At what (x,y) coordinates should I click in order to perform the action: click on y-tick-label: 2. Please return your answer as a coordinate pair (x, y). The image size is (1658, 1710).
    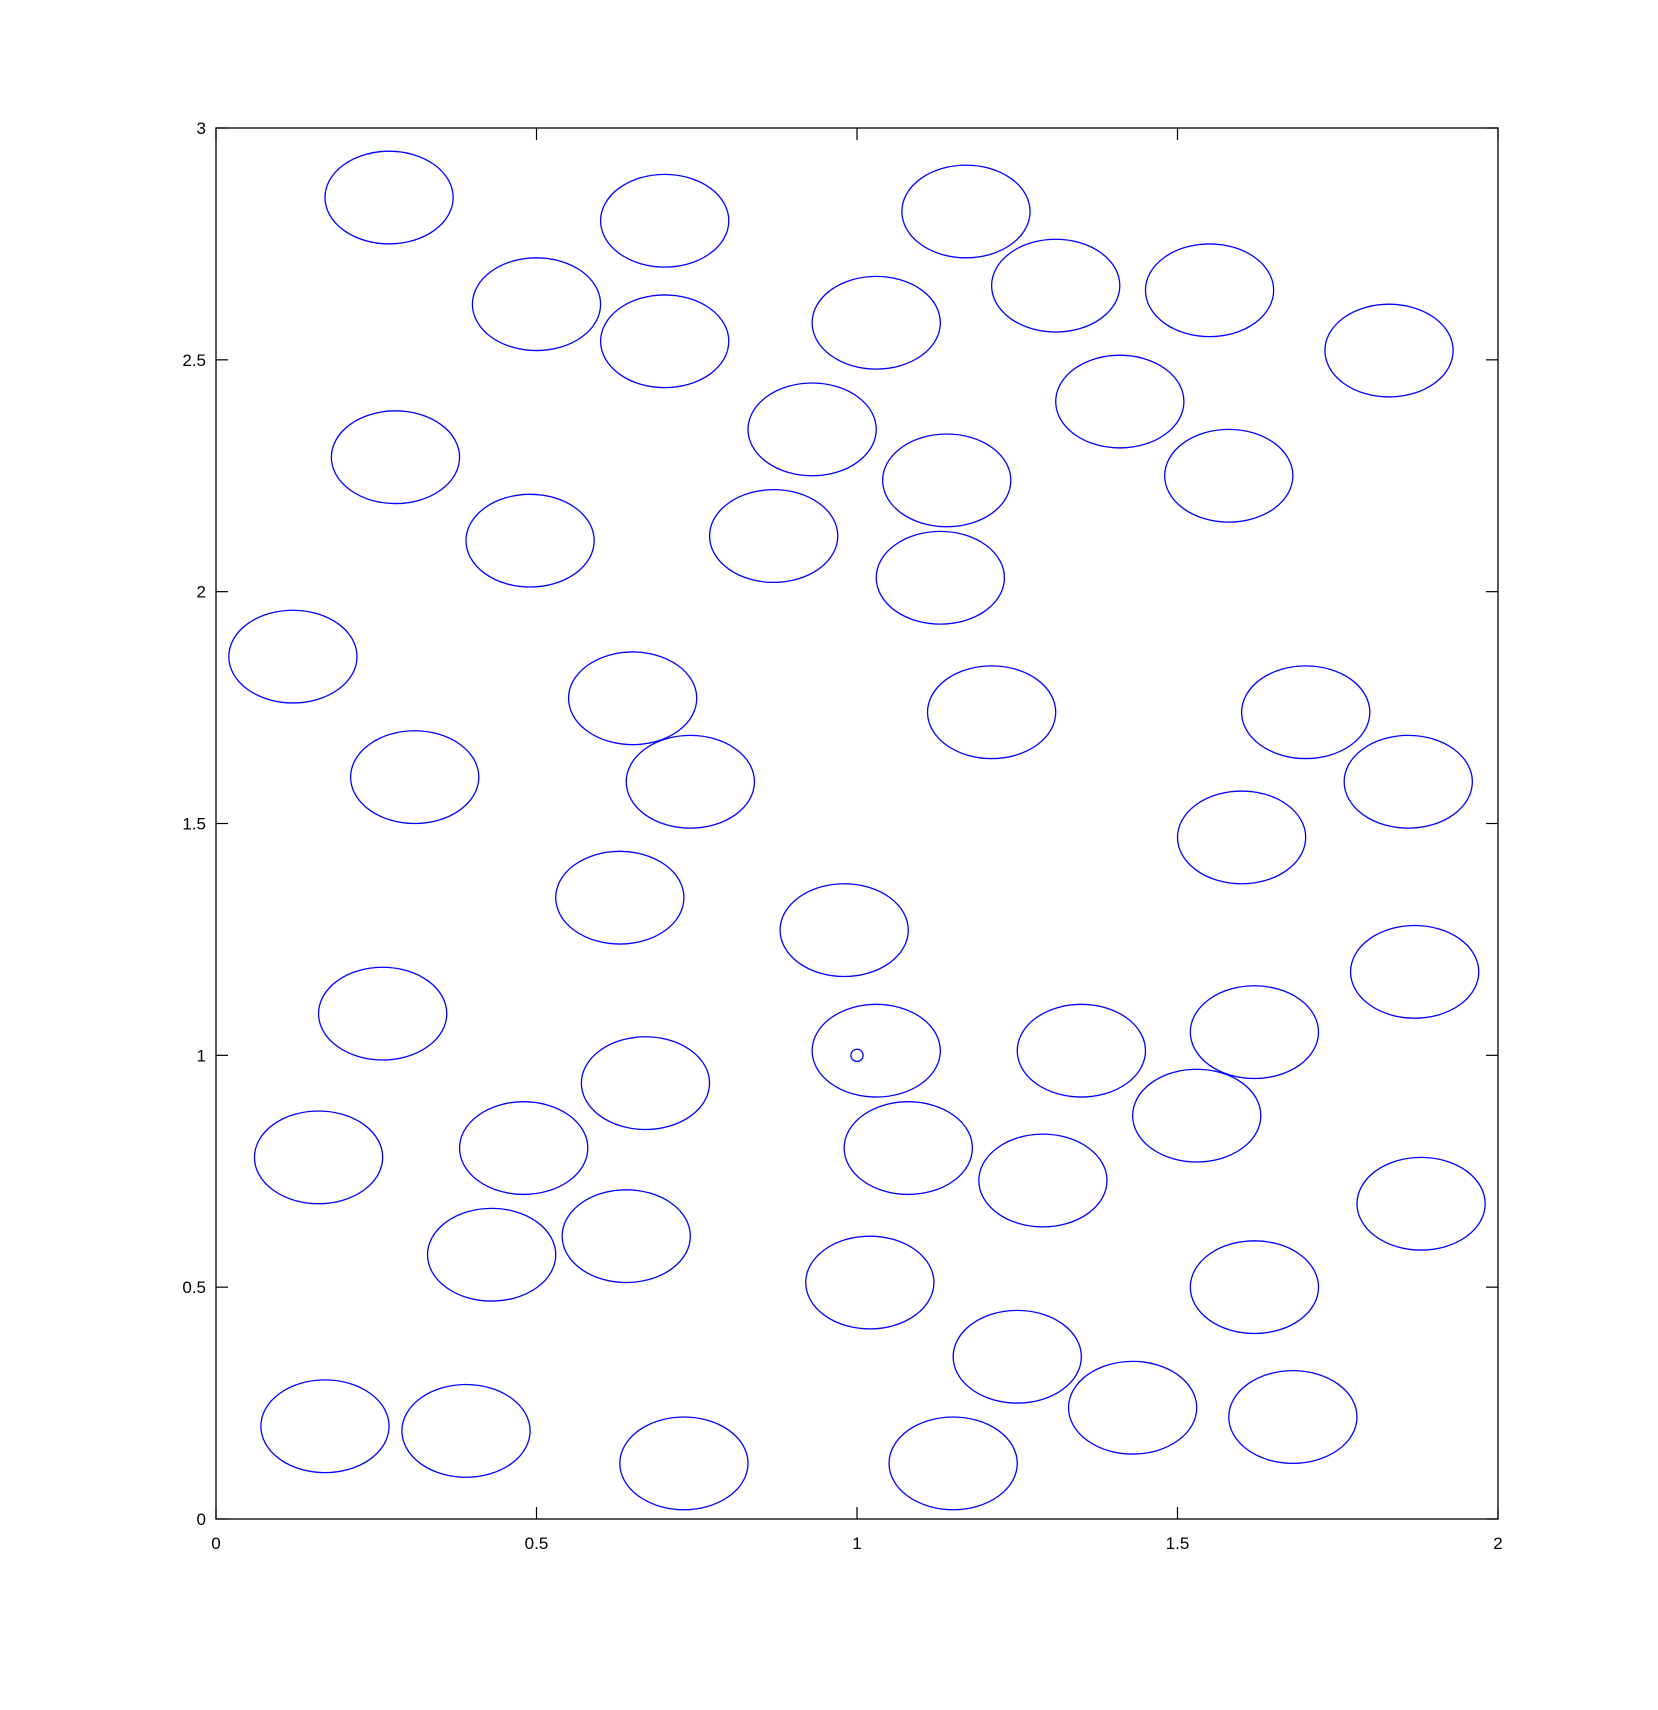
    Looking at the image, I should click on (201, 592).